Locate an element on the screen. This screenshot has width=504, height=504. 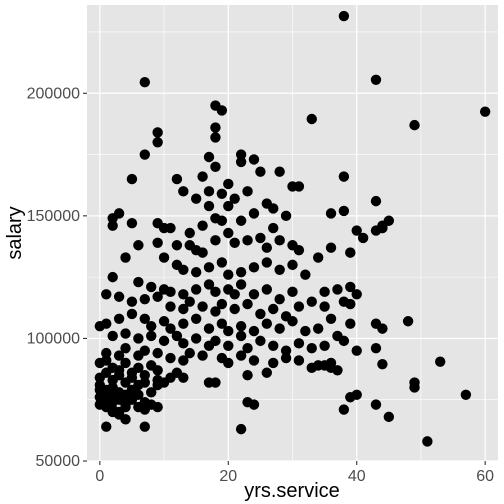
y-tick-label: 200000 is located at coordinates (53, 93).